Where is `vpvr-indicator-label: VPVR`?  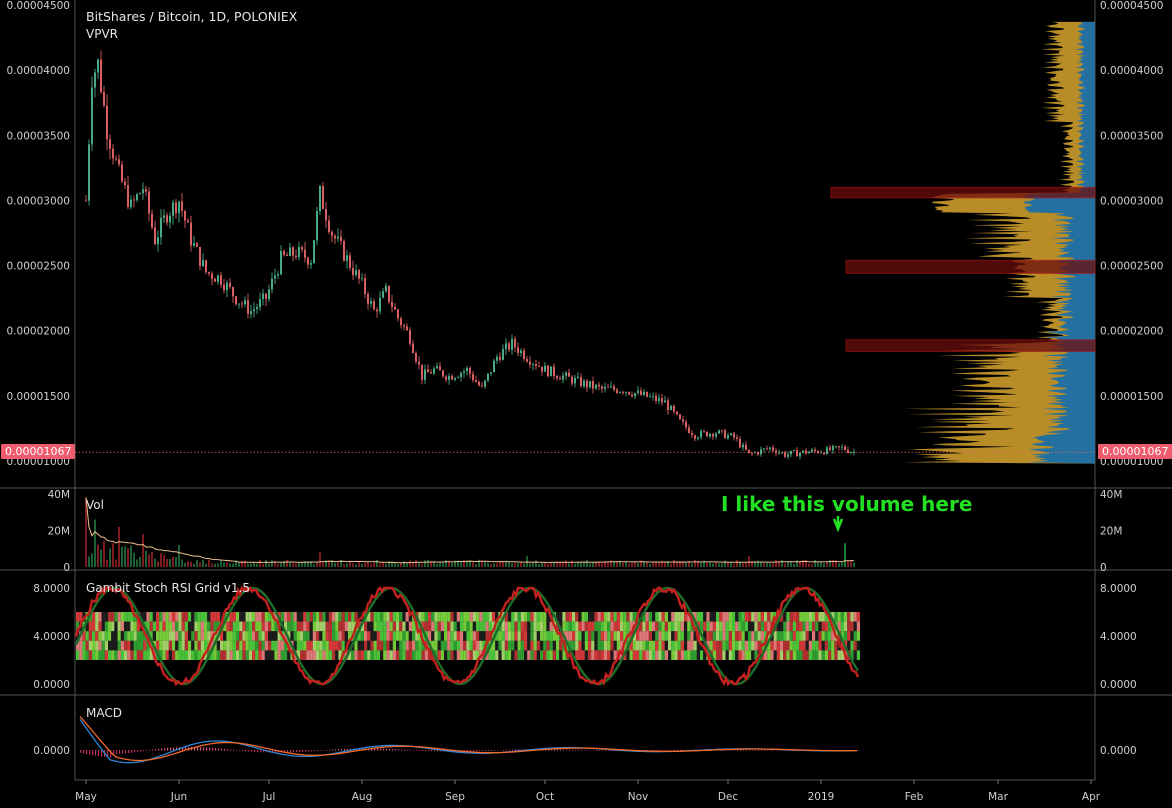 vpvr-indicator-label: VPVR is located at coordinates (102, 34).